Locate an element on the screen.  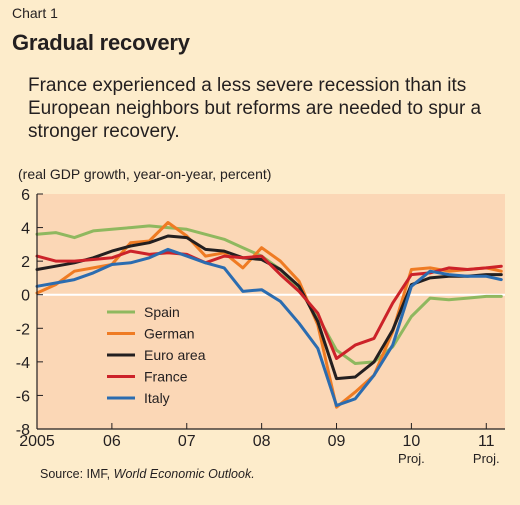
y-tick-label: -4 is located at coordinates (23, 363).